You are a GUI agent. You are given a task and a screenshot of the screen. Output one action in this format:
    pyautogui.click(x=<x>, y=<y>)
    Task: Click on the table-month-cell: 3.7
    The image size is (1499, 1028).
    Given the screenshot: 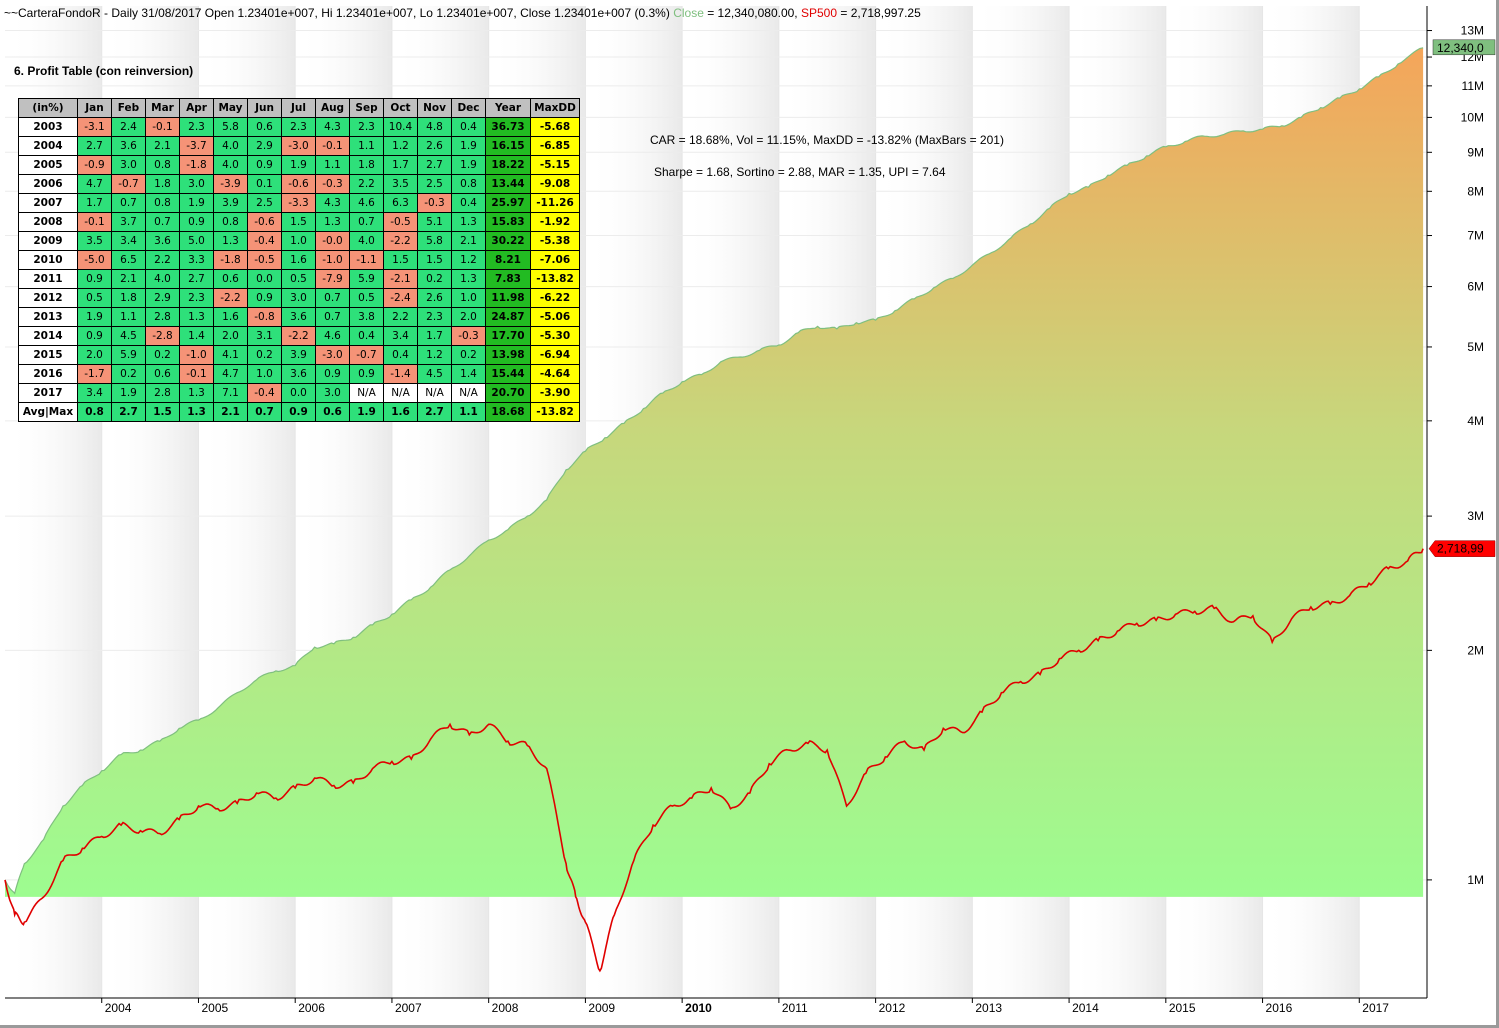 What is the action you would take?
    pyautogui.click(x=128, y=222)
    